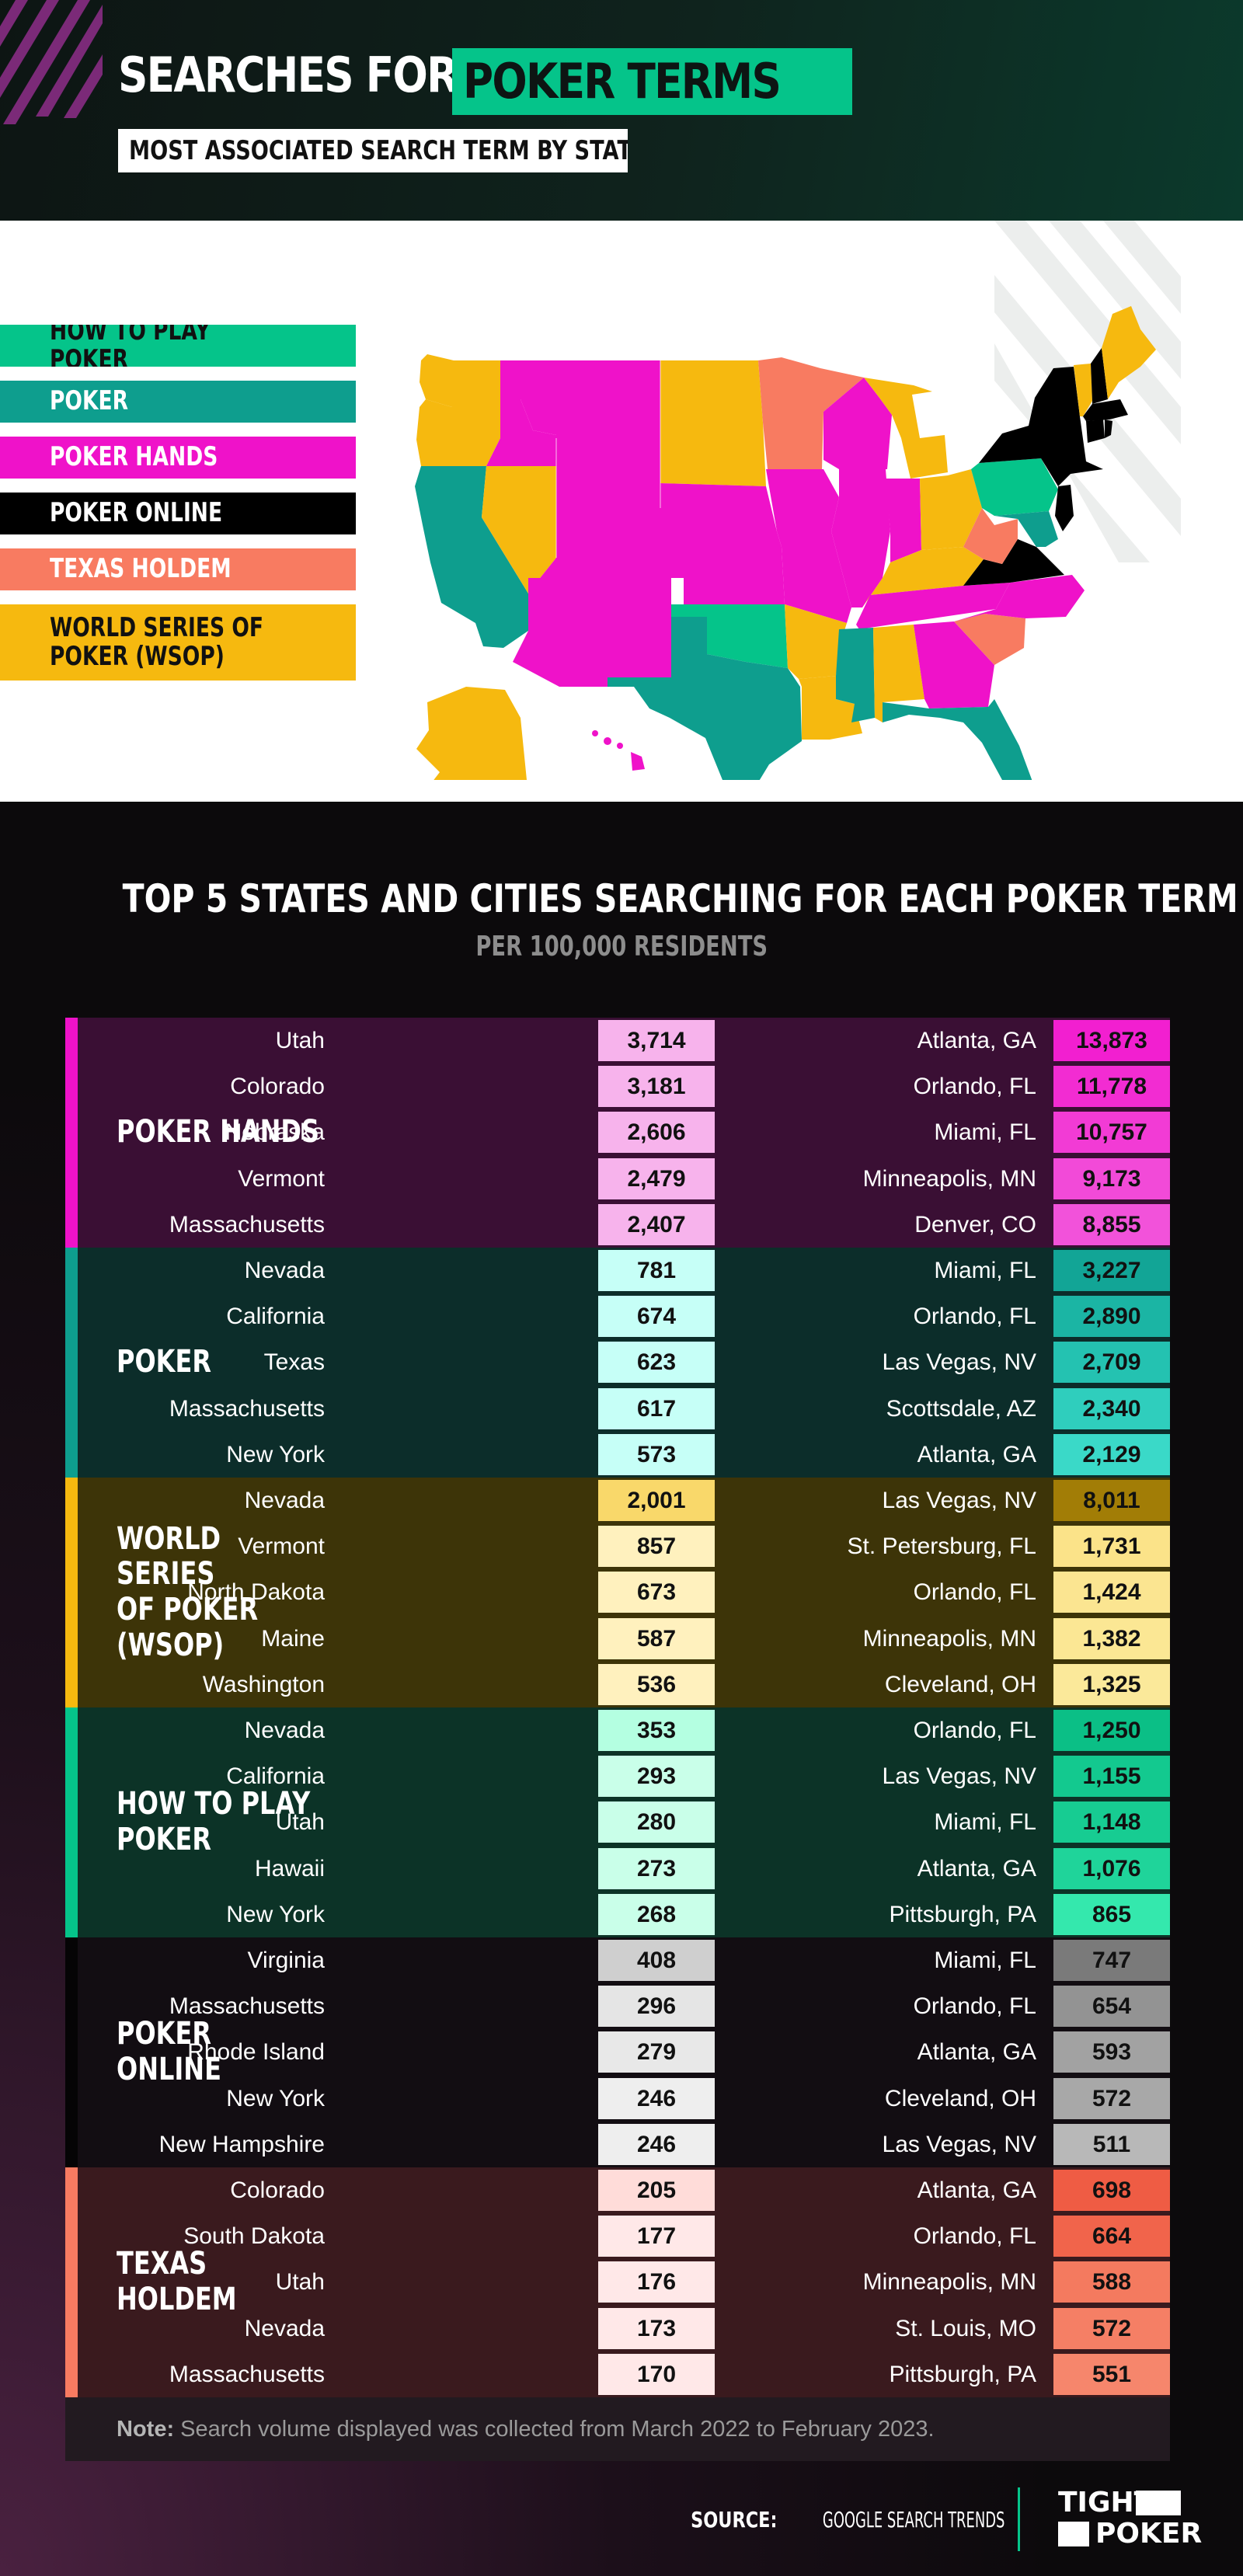 The image size is (1243, 2576). Describe the element at coordinates (1019, 598) in the screenshot. I see `state-north-carolina` at that location.